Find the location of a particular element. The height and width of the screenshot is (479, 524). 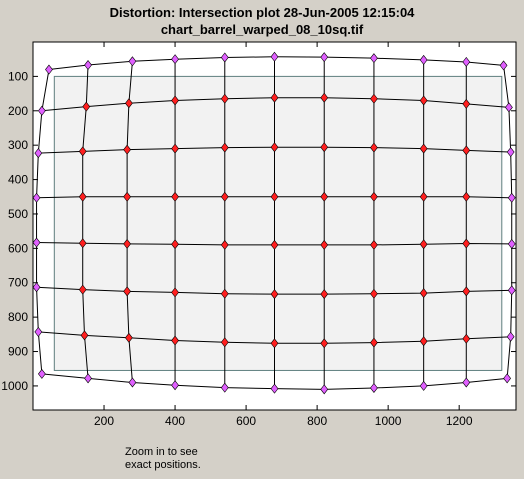

y-tick-label: 200 is located at coordinates (18, 111).